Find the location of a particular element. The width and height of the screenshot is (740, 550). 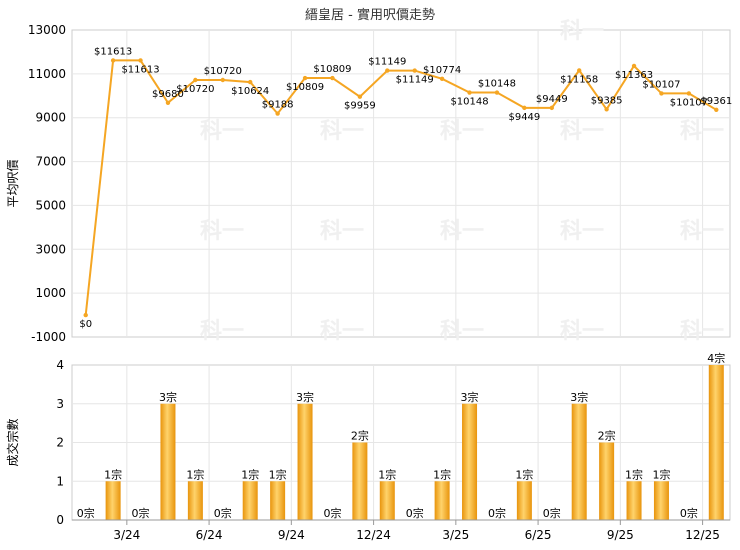

price-y-tick-label: 5000 is located at coordinates (50, 205).